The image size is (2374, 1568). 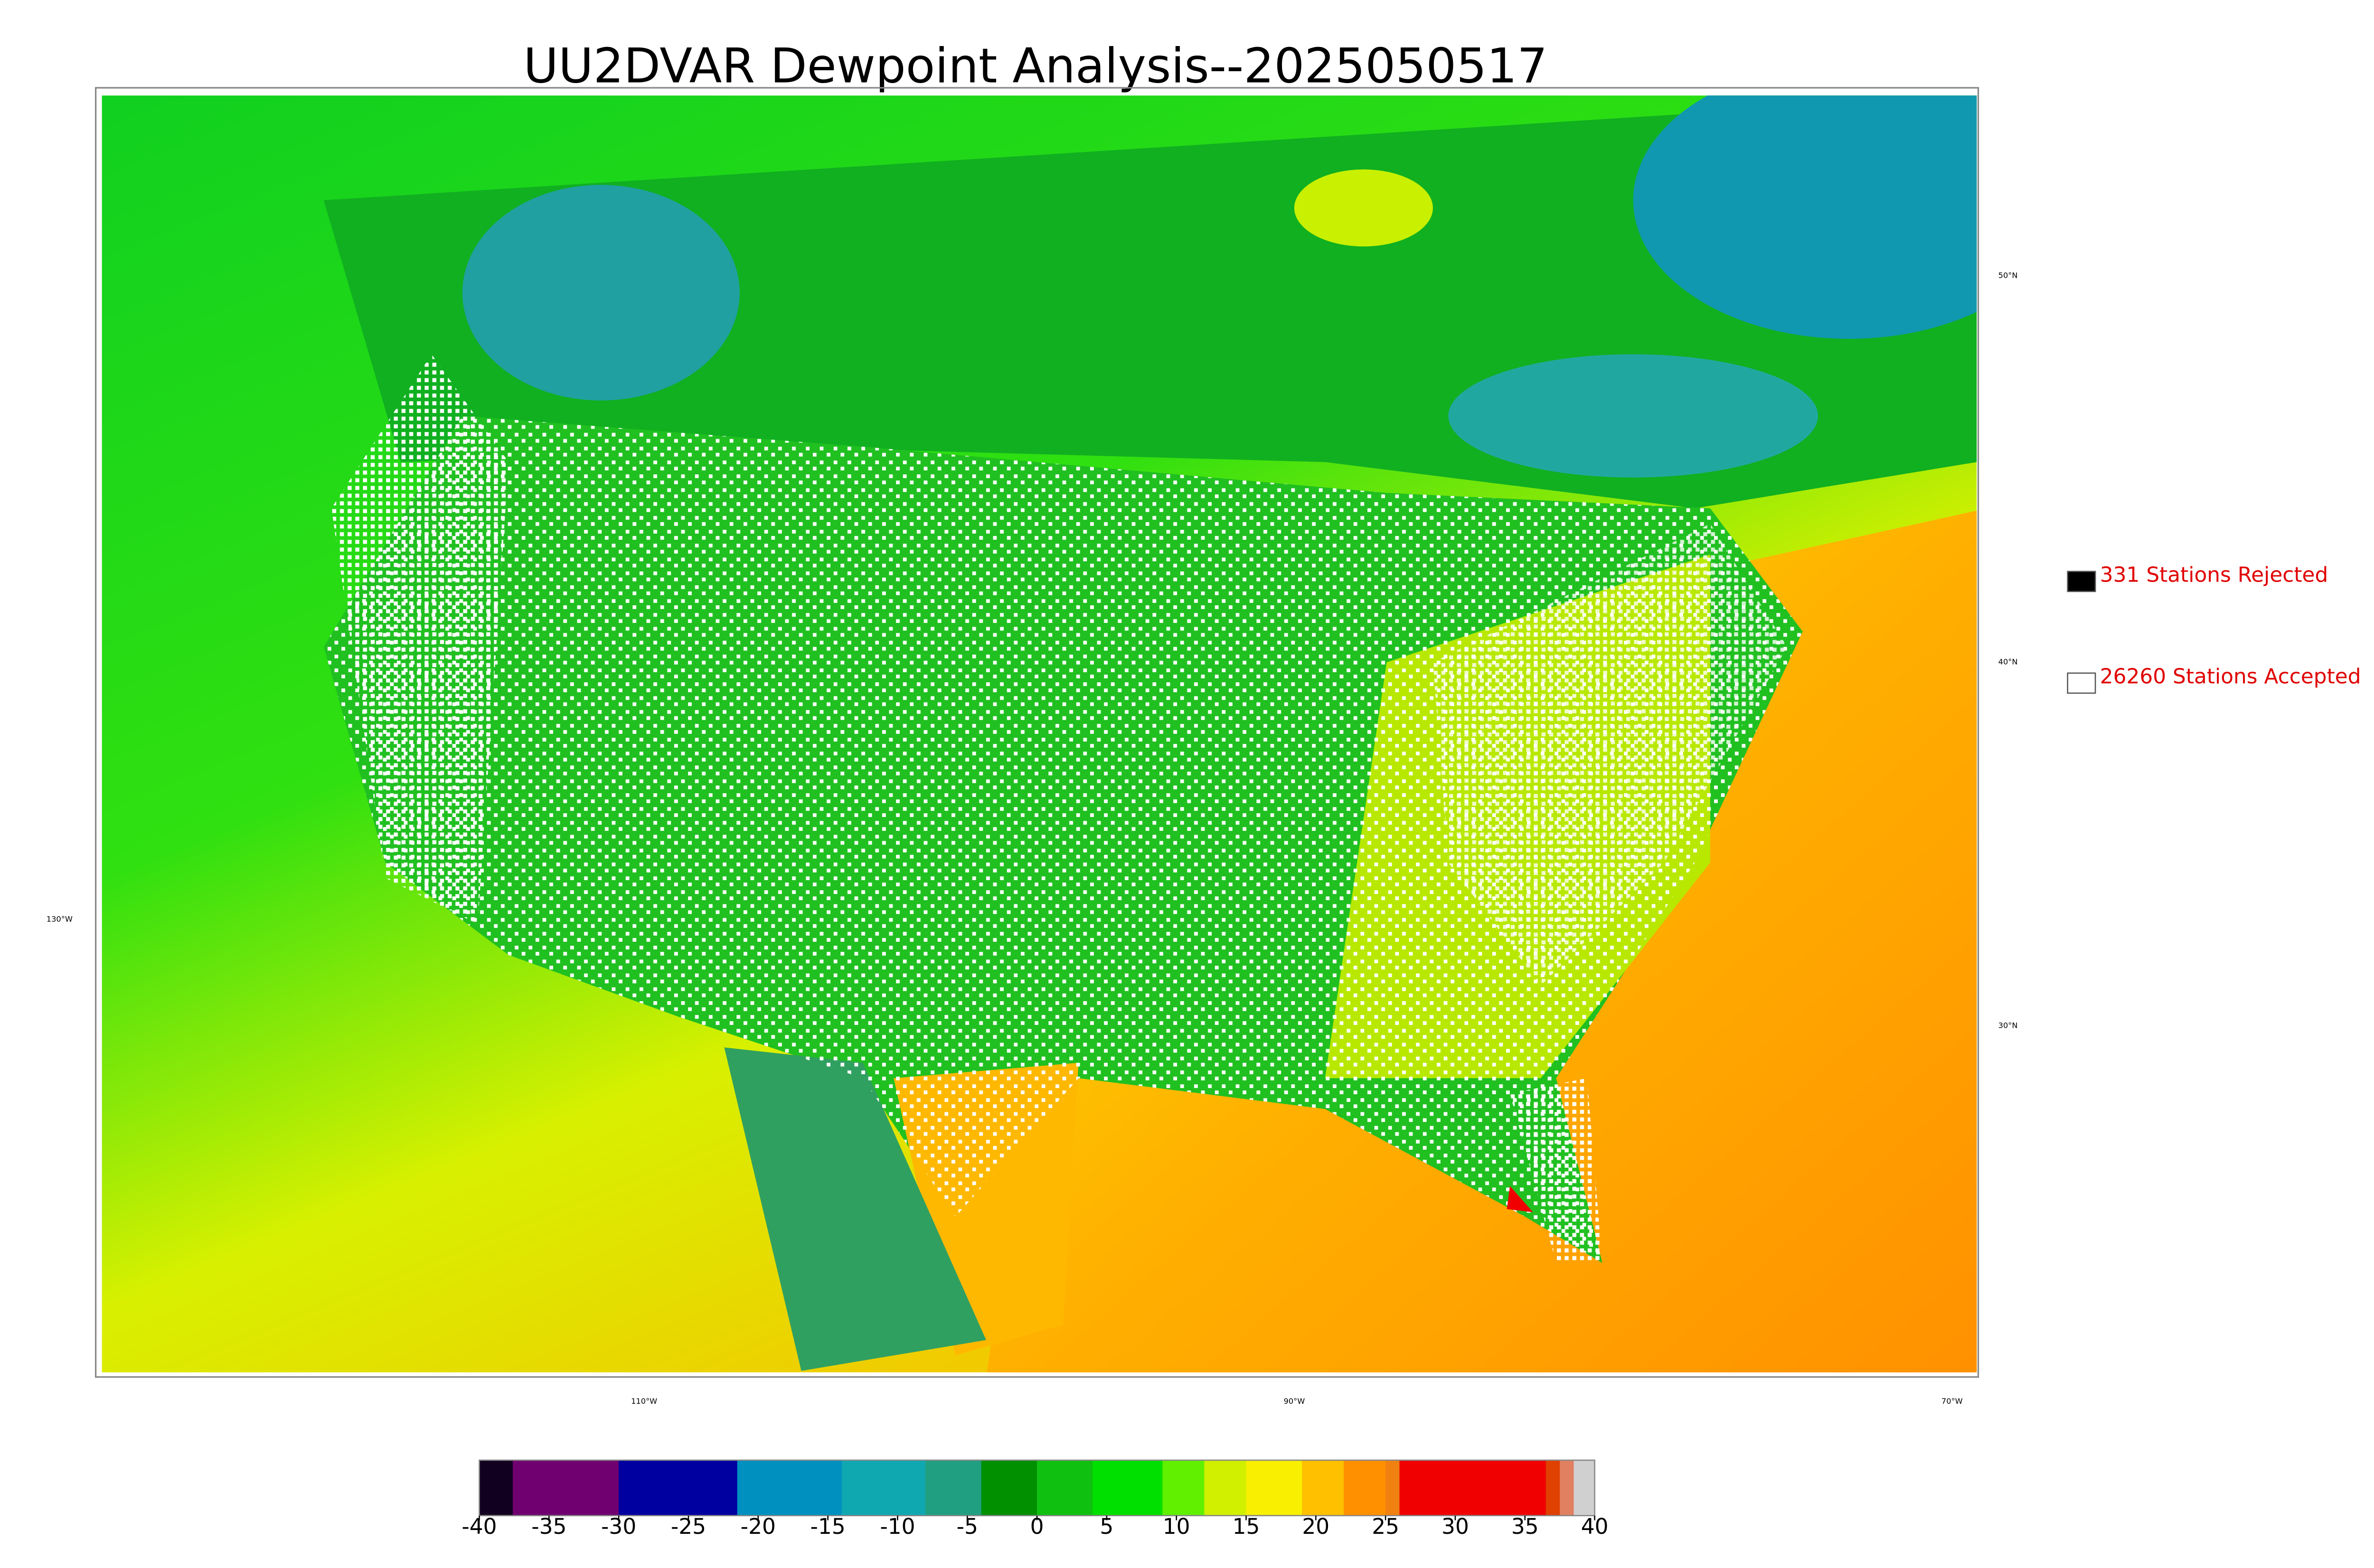 I want to click on colorbar-tick-label: -40, so click(x=479, y=1527).